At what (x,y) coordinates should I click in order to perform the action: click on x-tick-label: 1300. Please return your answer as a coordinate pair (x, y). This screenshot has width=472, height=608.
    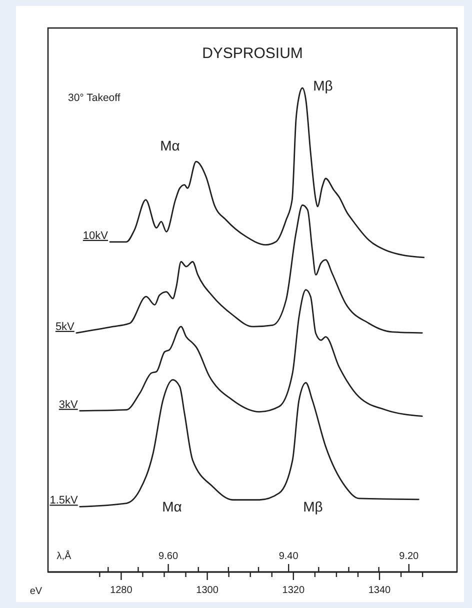
    Looking at the image, I should click on (207, 590).